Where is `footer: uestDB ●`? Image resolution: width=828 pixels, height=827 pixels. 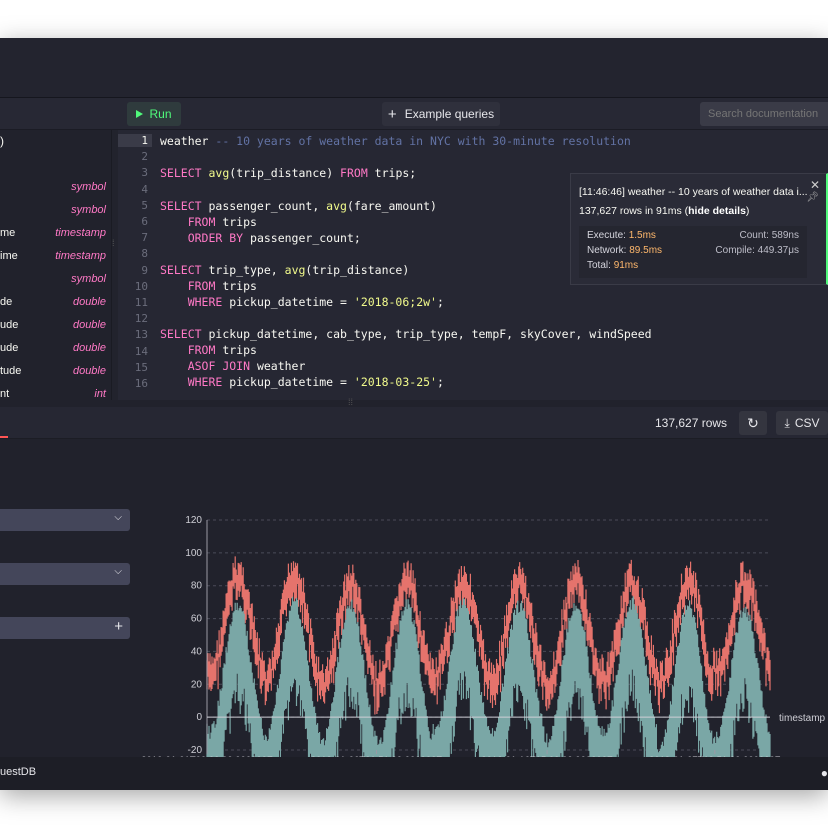
footer: uestDB ● is located at coordinates (414, 773).